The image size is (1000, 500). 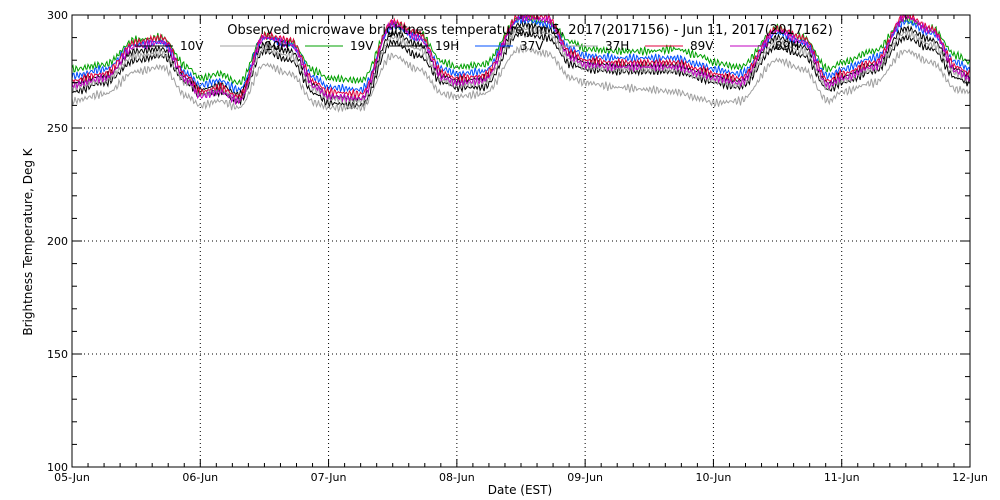 I want to click on x-tick-label: 08-Jun, so click(x=457, y=477).